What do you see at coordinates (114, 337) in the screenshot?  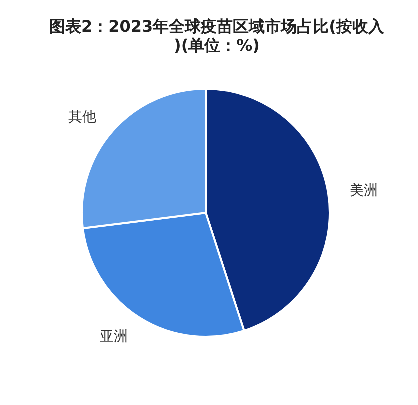 I see `slice-label: 亚洲` at bounding box center [114, 337].